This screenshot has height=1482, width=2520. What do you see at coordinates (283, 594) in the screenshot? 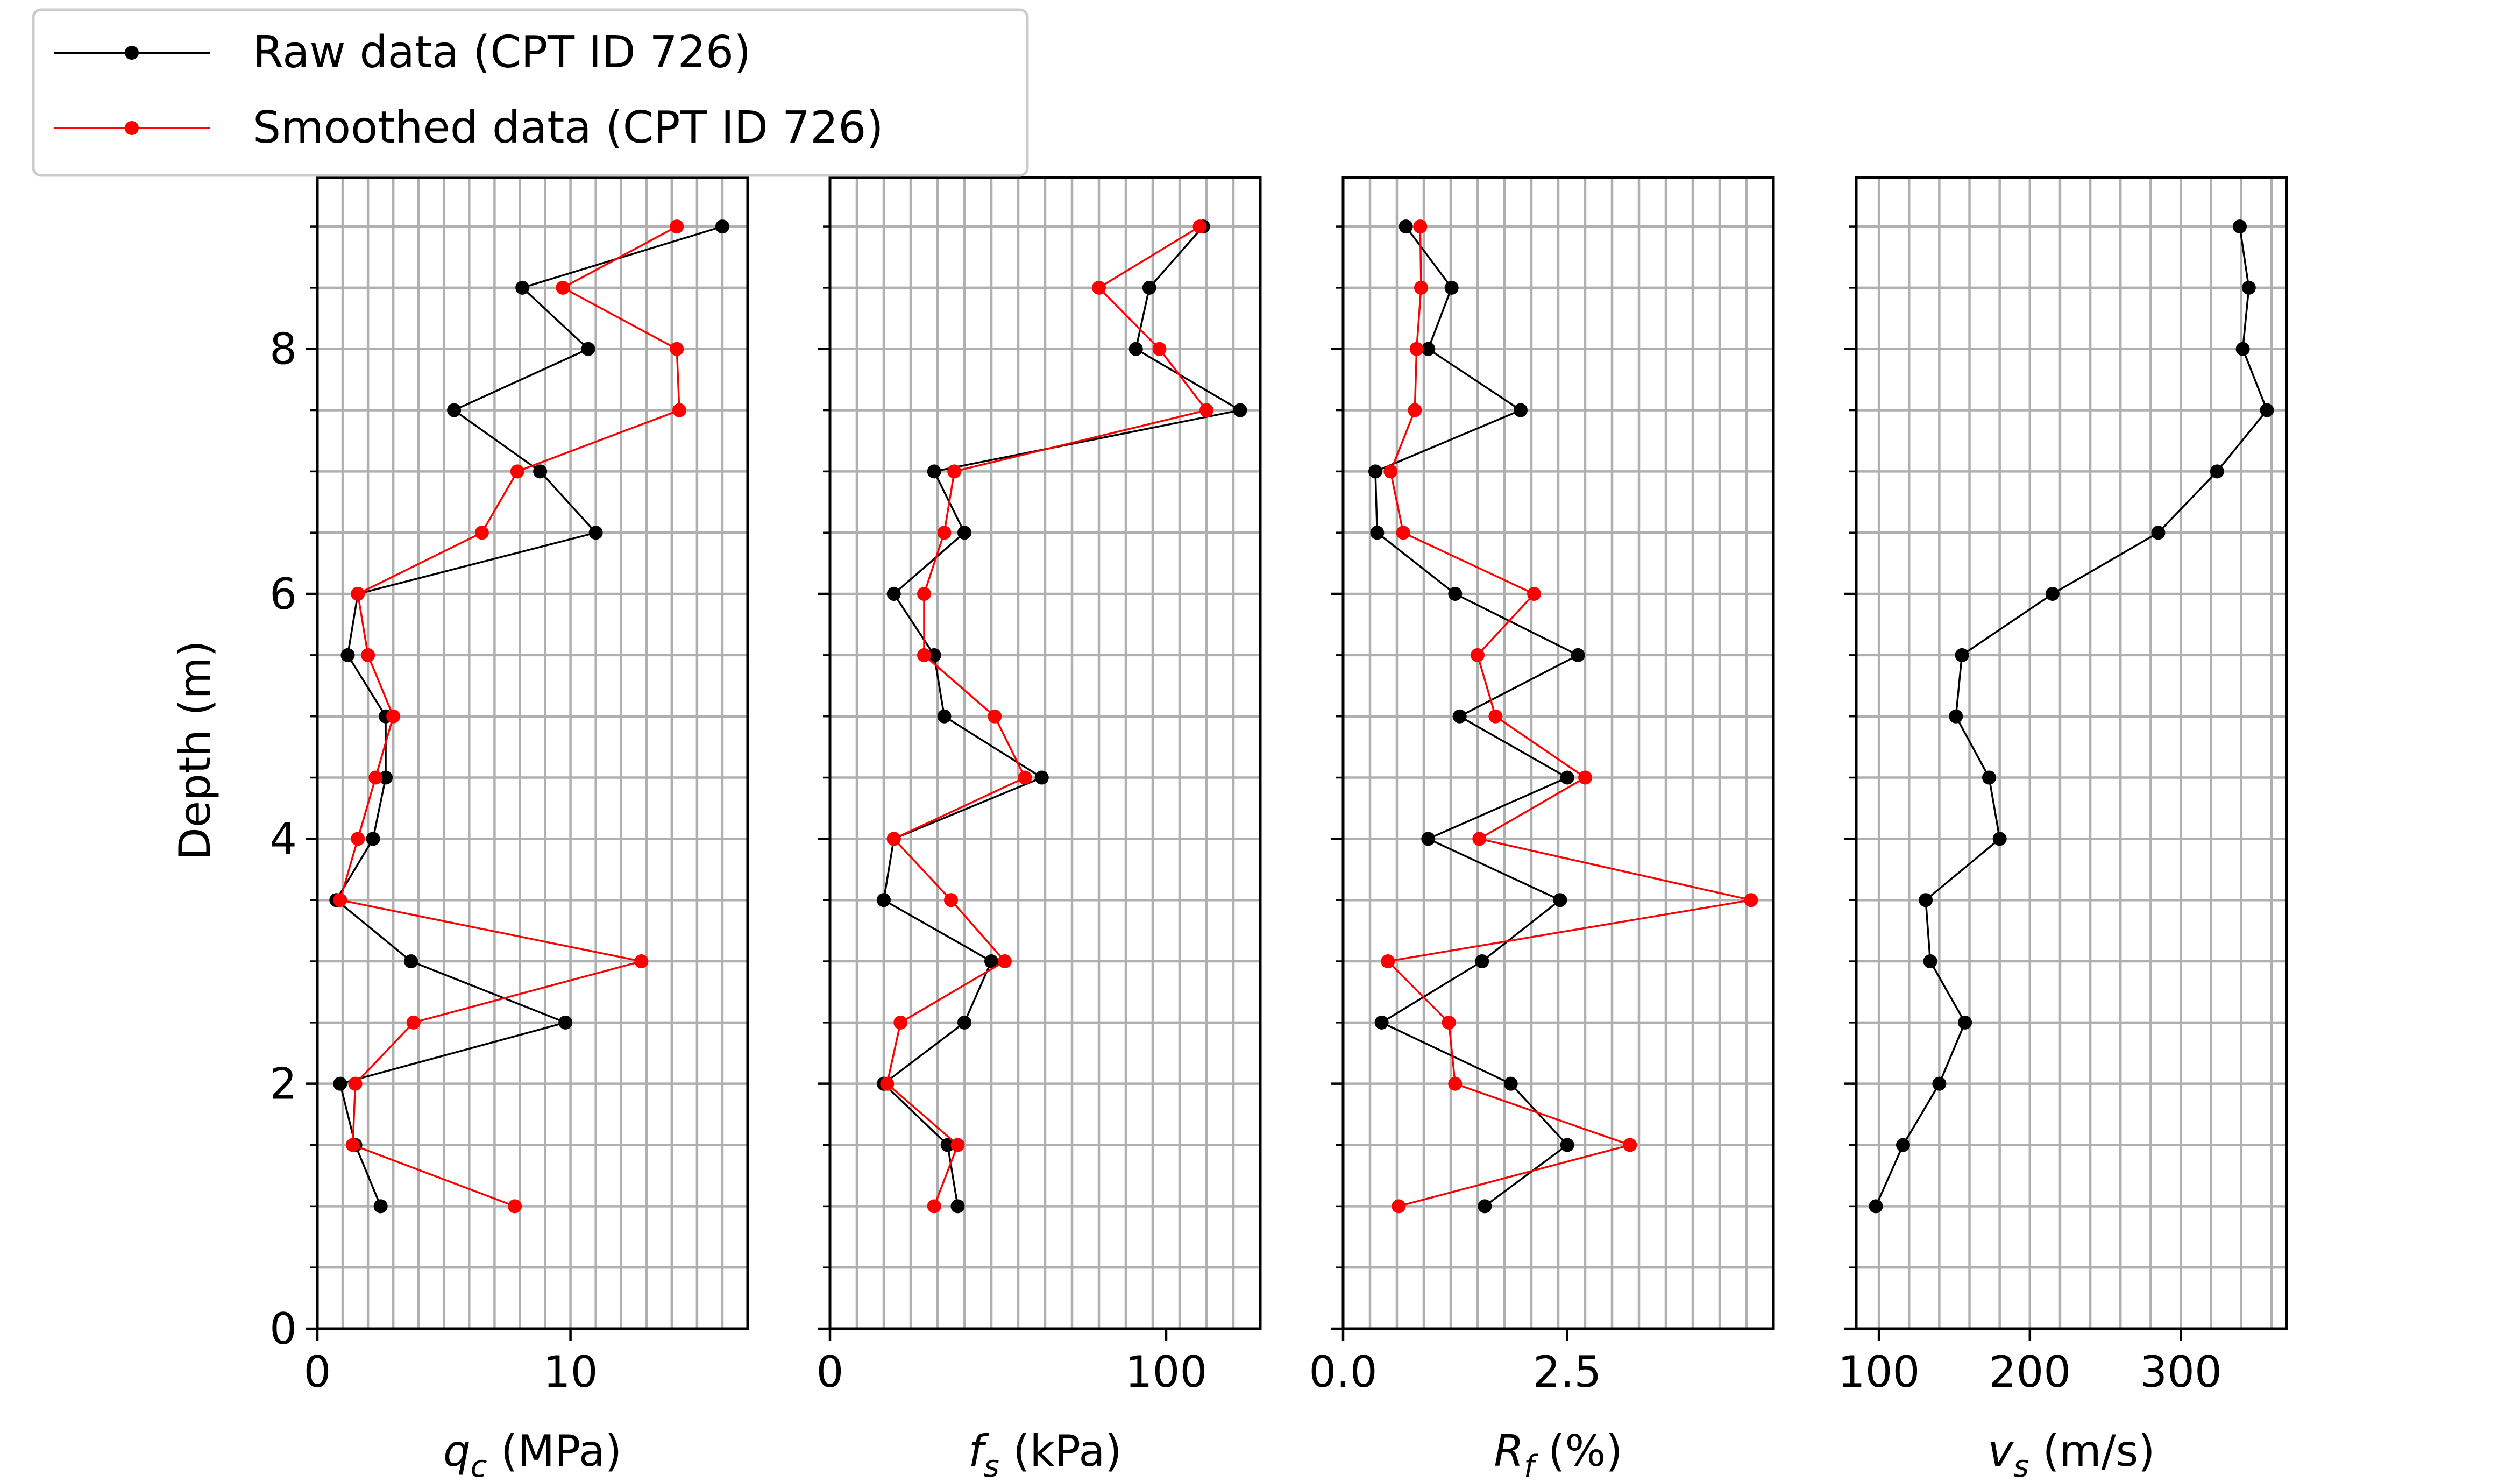
I see `y-tick-label: 6` at bounding box center [283, 594].